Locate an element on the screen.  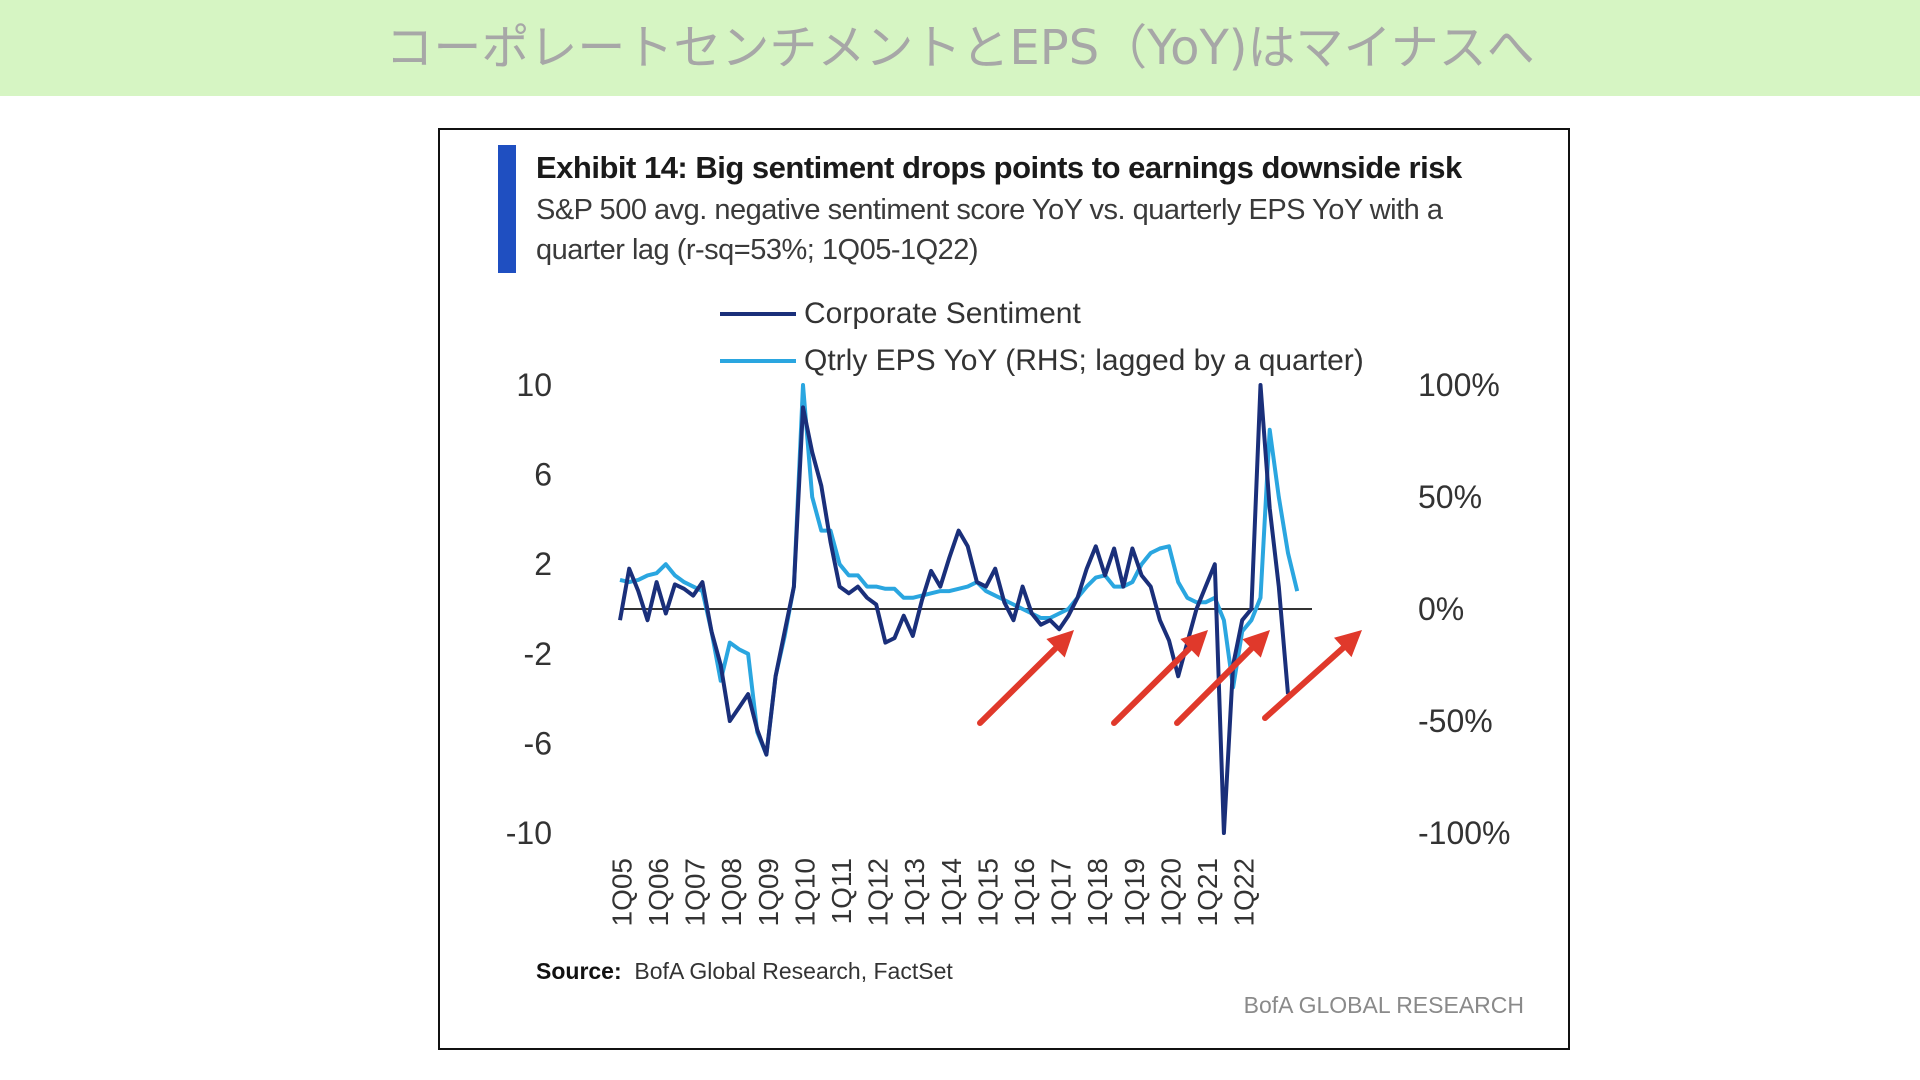
x-tick-label: 1Q05 is located at coordinates (621, 892).